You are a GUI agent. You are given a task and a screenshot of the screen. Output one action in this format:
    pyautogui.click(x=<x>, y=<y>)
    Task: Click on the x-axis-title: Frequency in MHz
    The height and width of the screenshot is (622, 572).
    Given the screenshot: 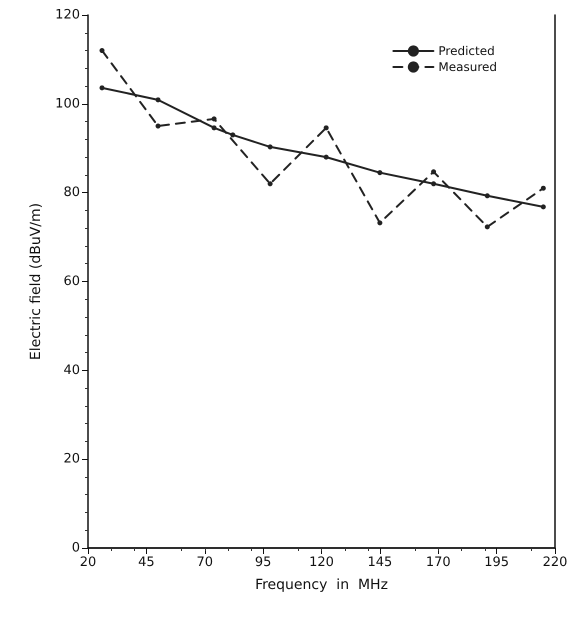 What is the action you would take?
    pyautogui.click(x=321, y=585)
    